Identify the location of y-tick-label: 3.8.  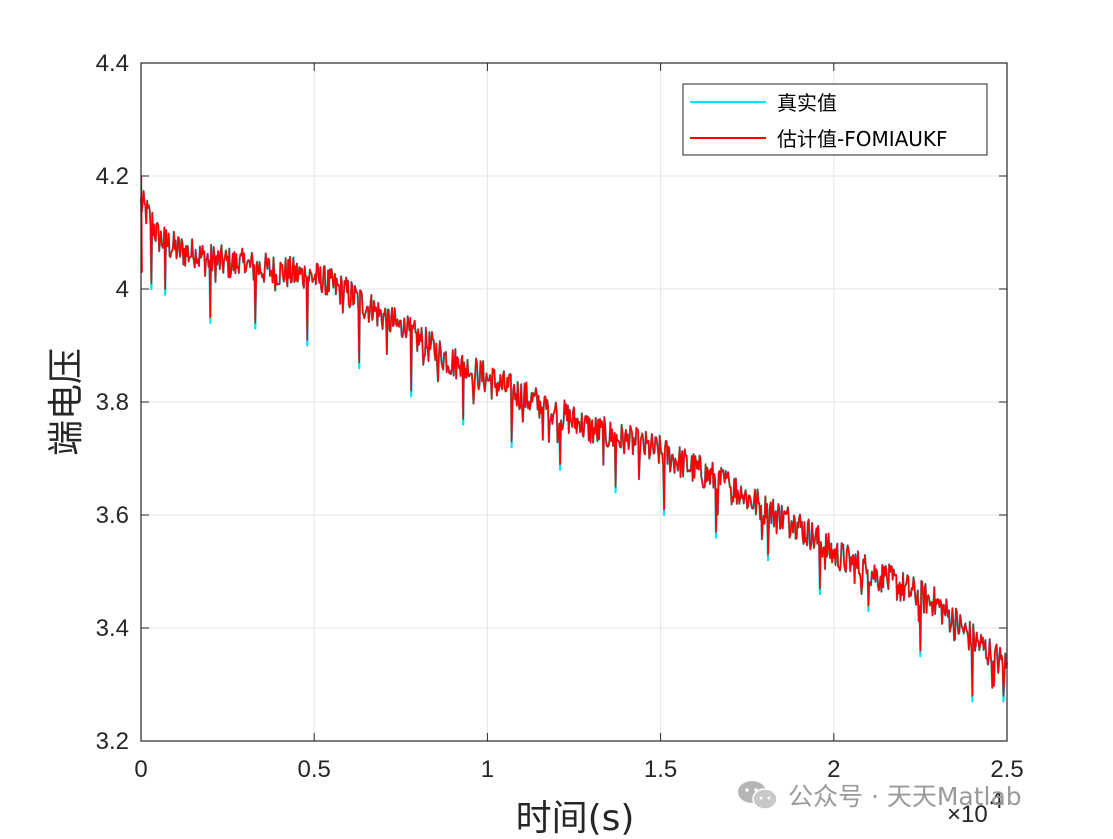
(112, 402).